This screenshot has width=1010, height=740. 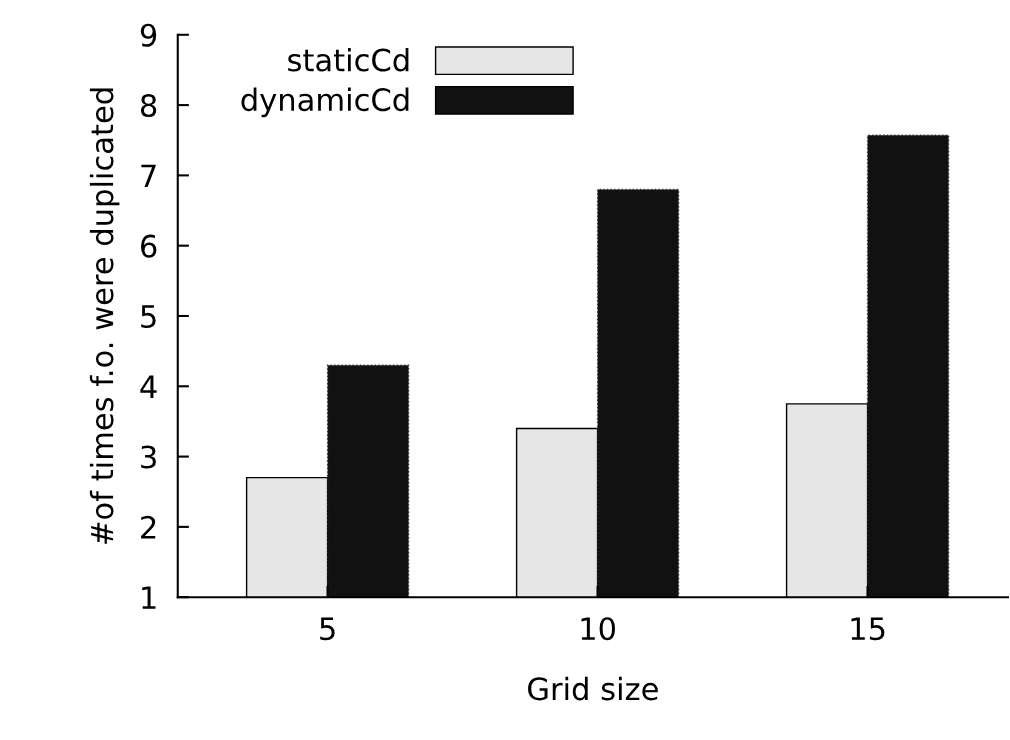 I want to click on y-tick-label: 5, so click(x=148, y=317).